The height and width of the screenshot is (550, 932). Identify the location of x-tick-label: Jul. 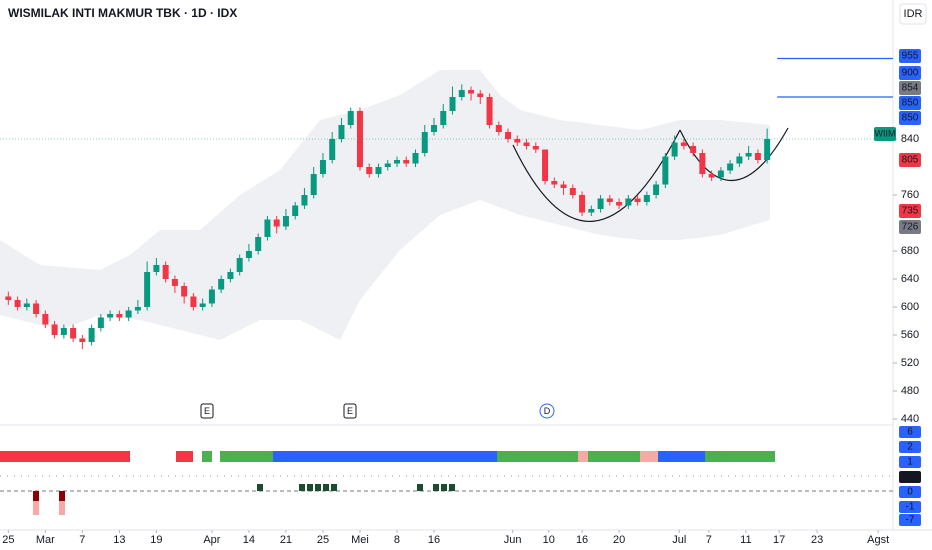
(679, 540).